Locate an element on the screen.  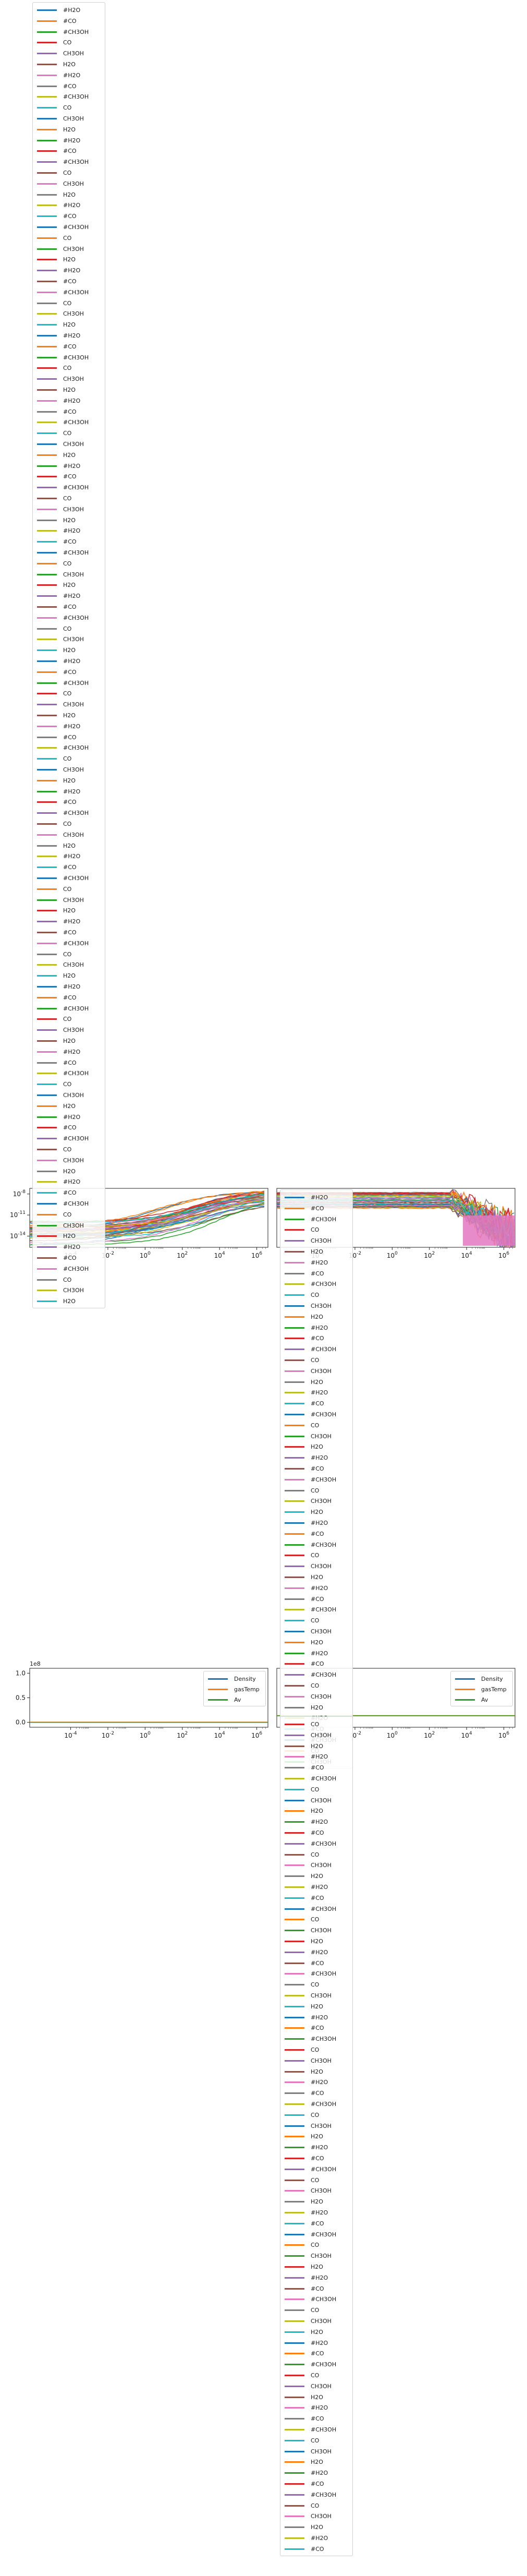
x-tick-label: 104 is located at coordinates (220, 1735).